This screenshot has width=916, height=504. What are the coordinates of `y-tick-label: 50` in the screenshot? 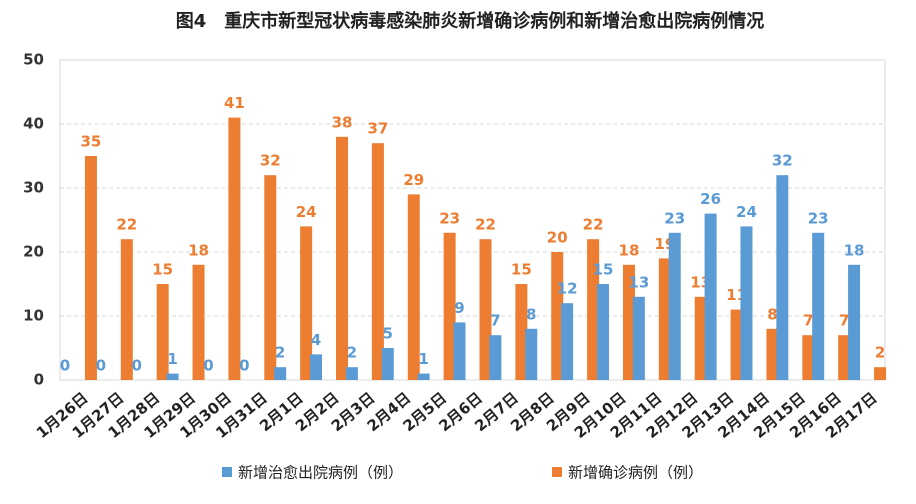 It's located at (33, 60).